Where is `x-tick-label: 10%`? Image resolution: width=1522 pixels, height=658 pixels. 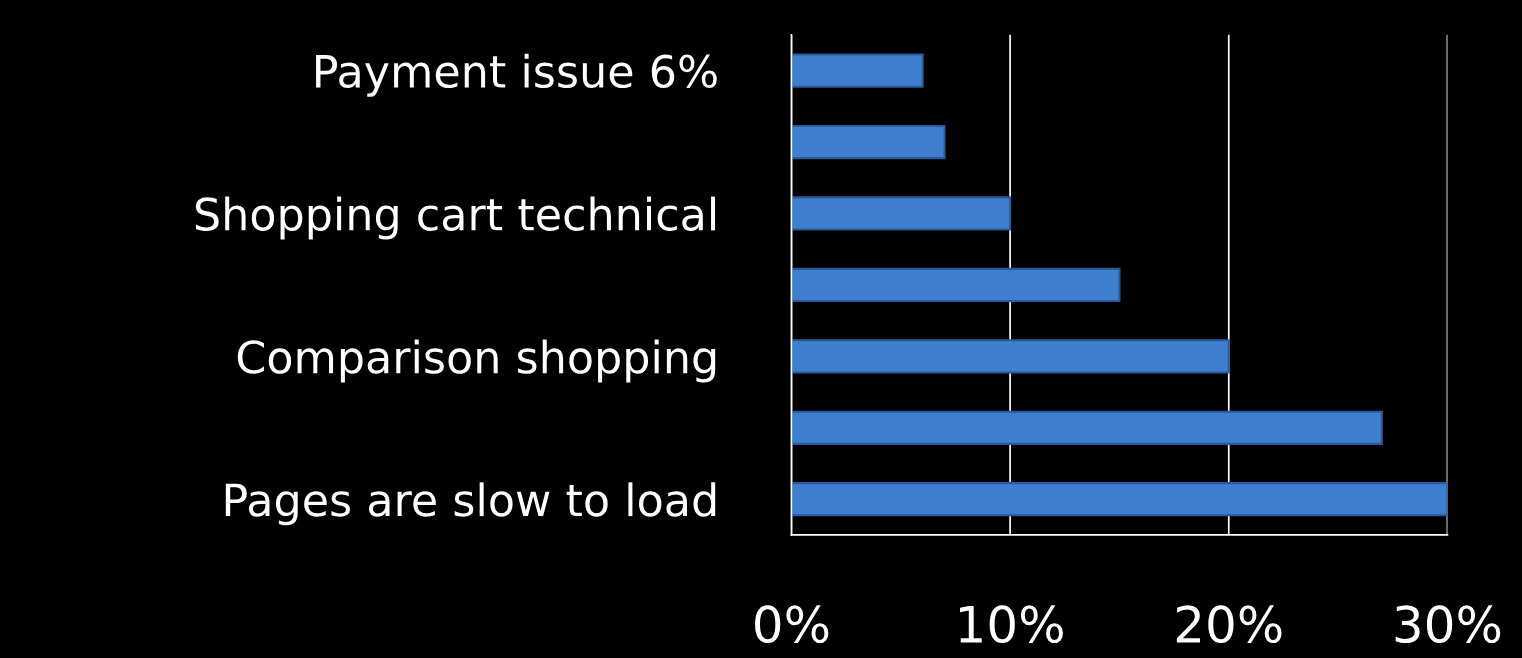 x-tick-label: 10% is located at coordinates (1011, 624).